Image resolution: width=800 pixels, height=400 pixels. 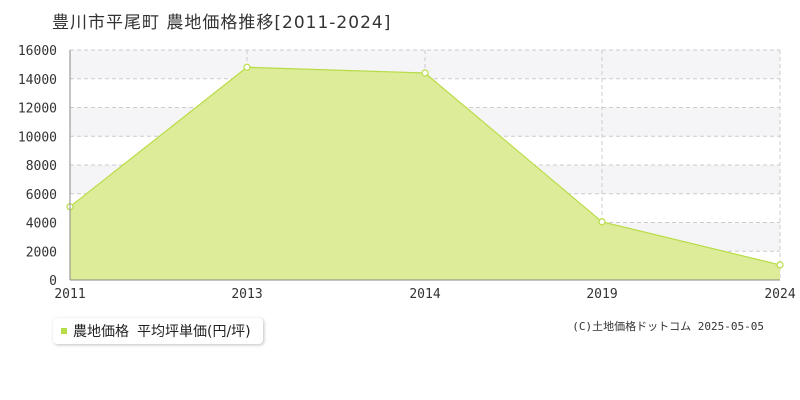 What do you see at coordinates (37, 137) in the screenshot?
I see `y-tick-label: 10000` at bounding box center [37, 137].